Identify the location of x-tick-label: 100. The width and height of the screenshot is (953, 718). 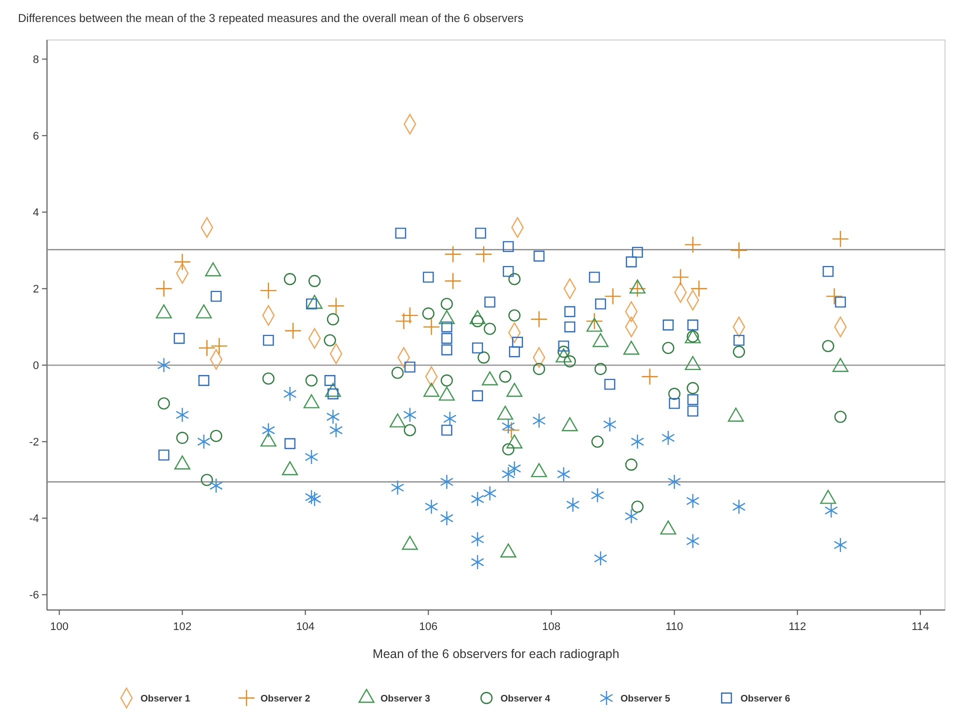
(59, 627).